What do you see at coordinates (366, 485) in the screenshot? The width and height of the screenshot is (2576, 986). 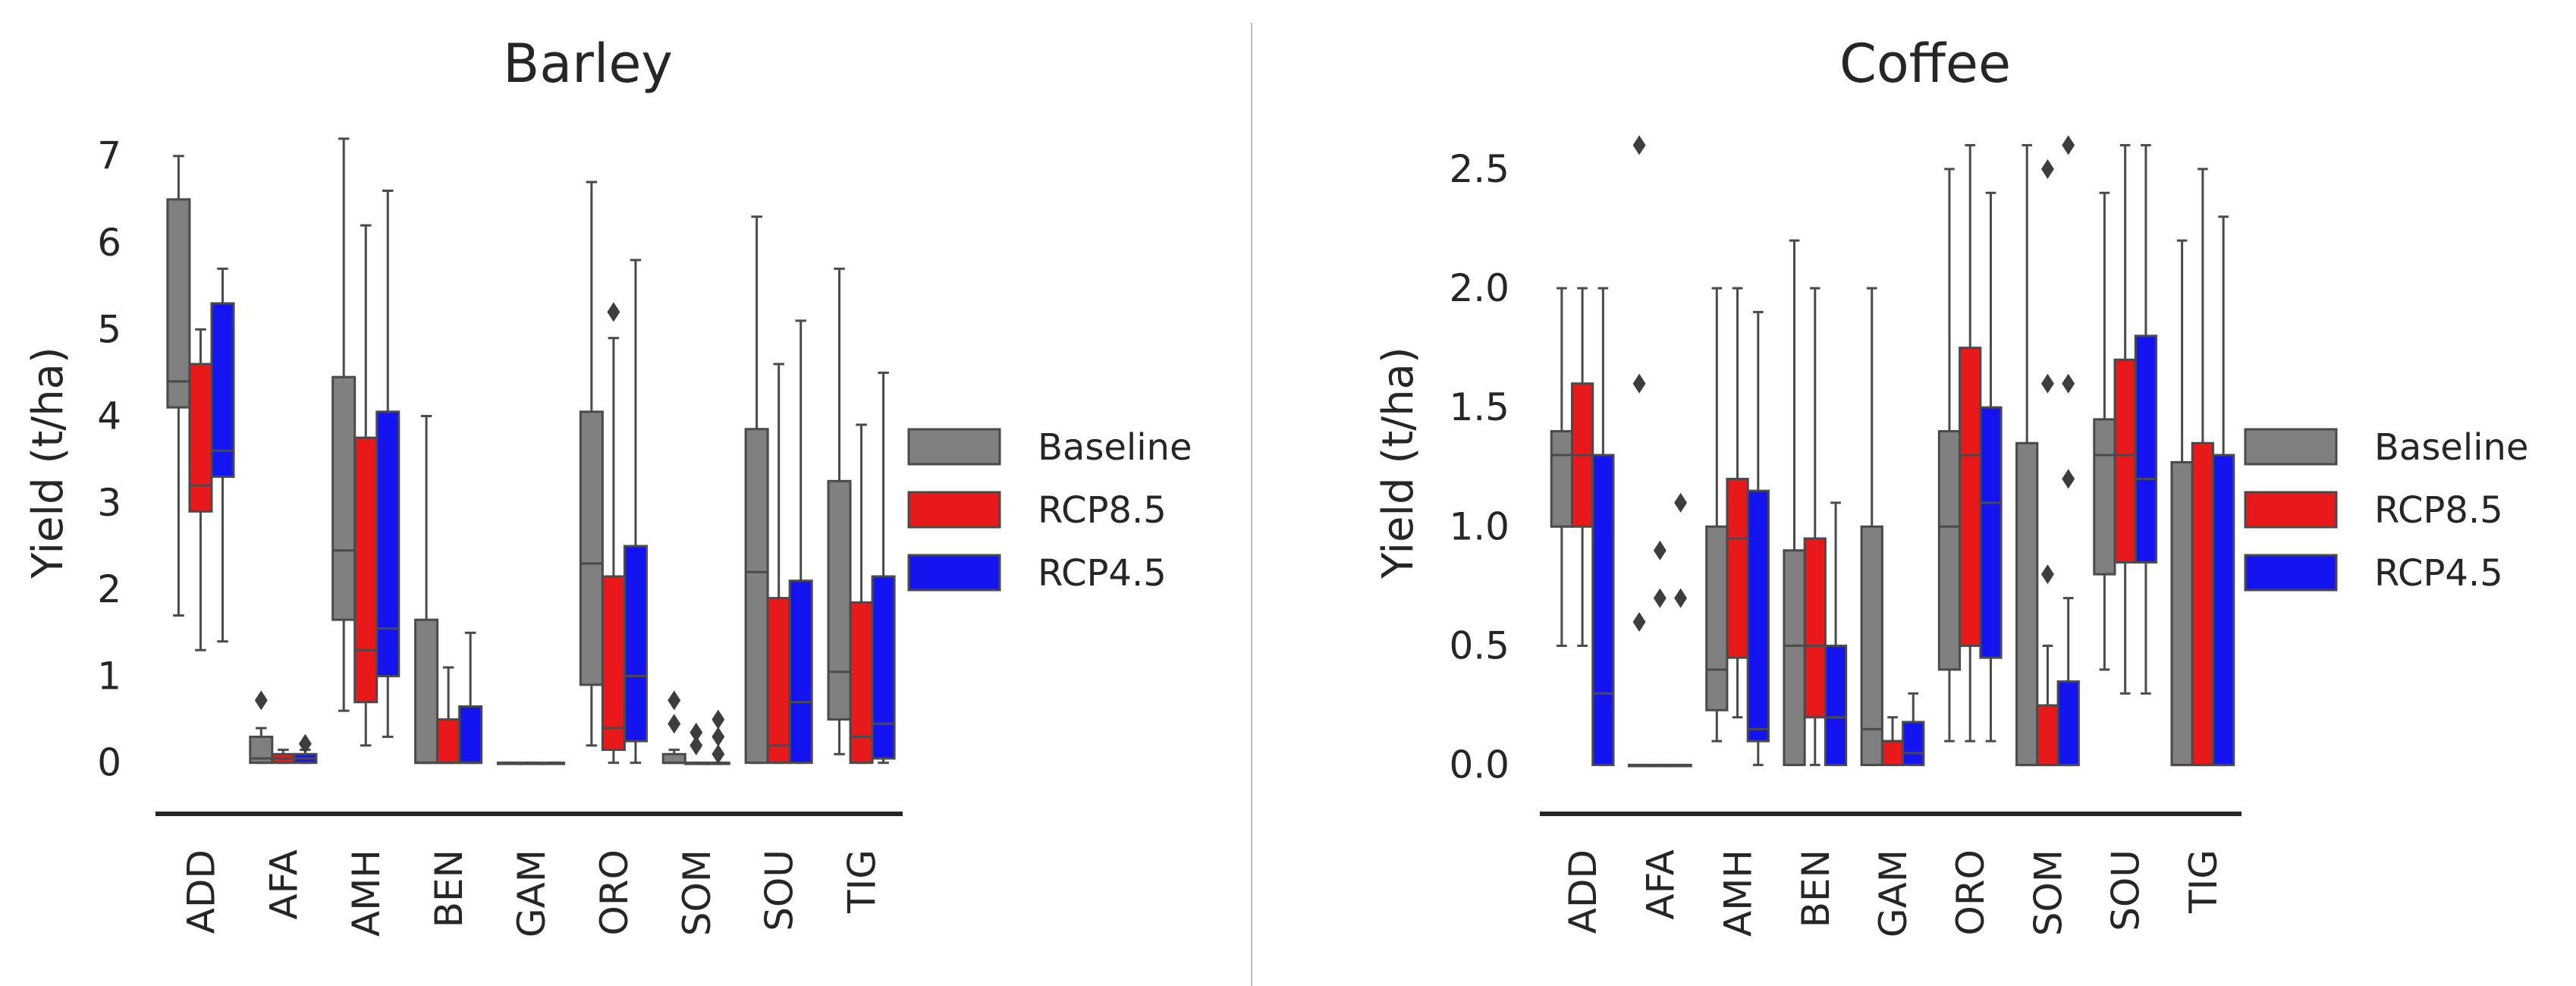 I see `box-rcp85-amh` at bounding box center [366, 485].